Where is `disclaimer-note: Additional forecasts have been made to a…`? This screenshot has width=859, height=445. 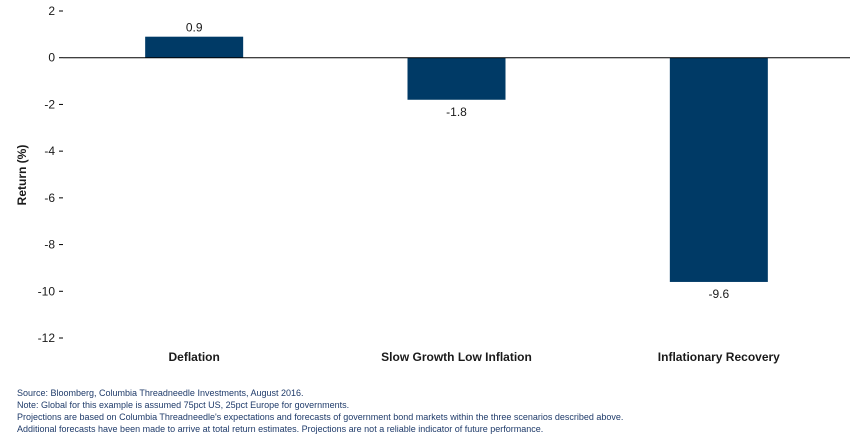 disclaimer-note: Additional forecasts have been made to a… is located at coordinates (280, 429).